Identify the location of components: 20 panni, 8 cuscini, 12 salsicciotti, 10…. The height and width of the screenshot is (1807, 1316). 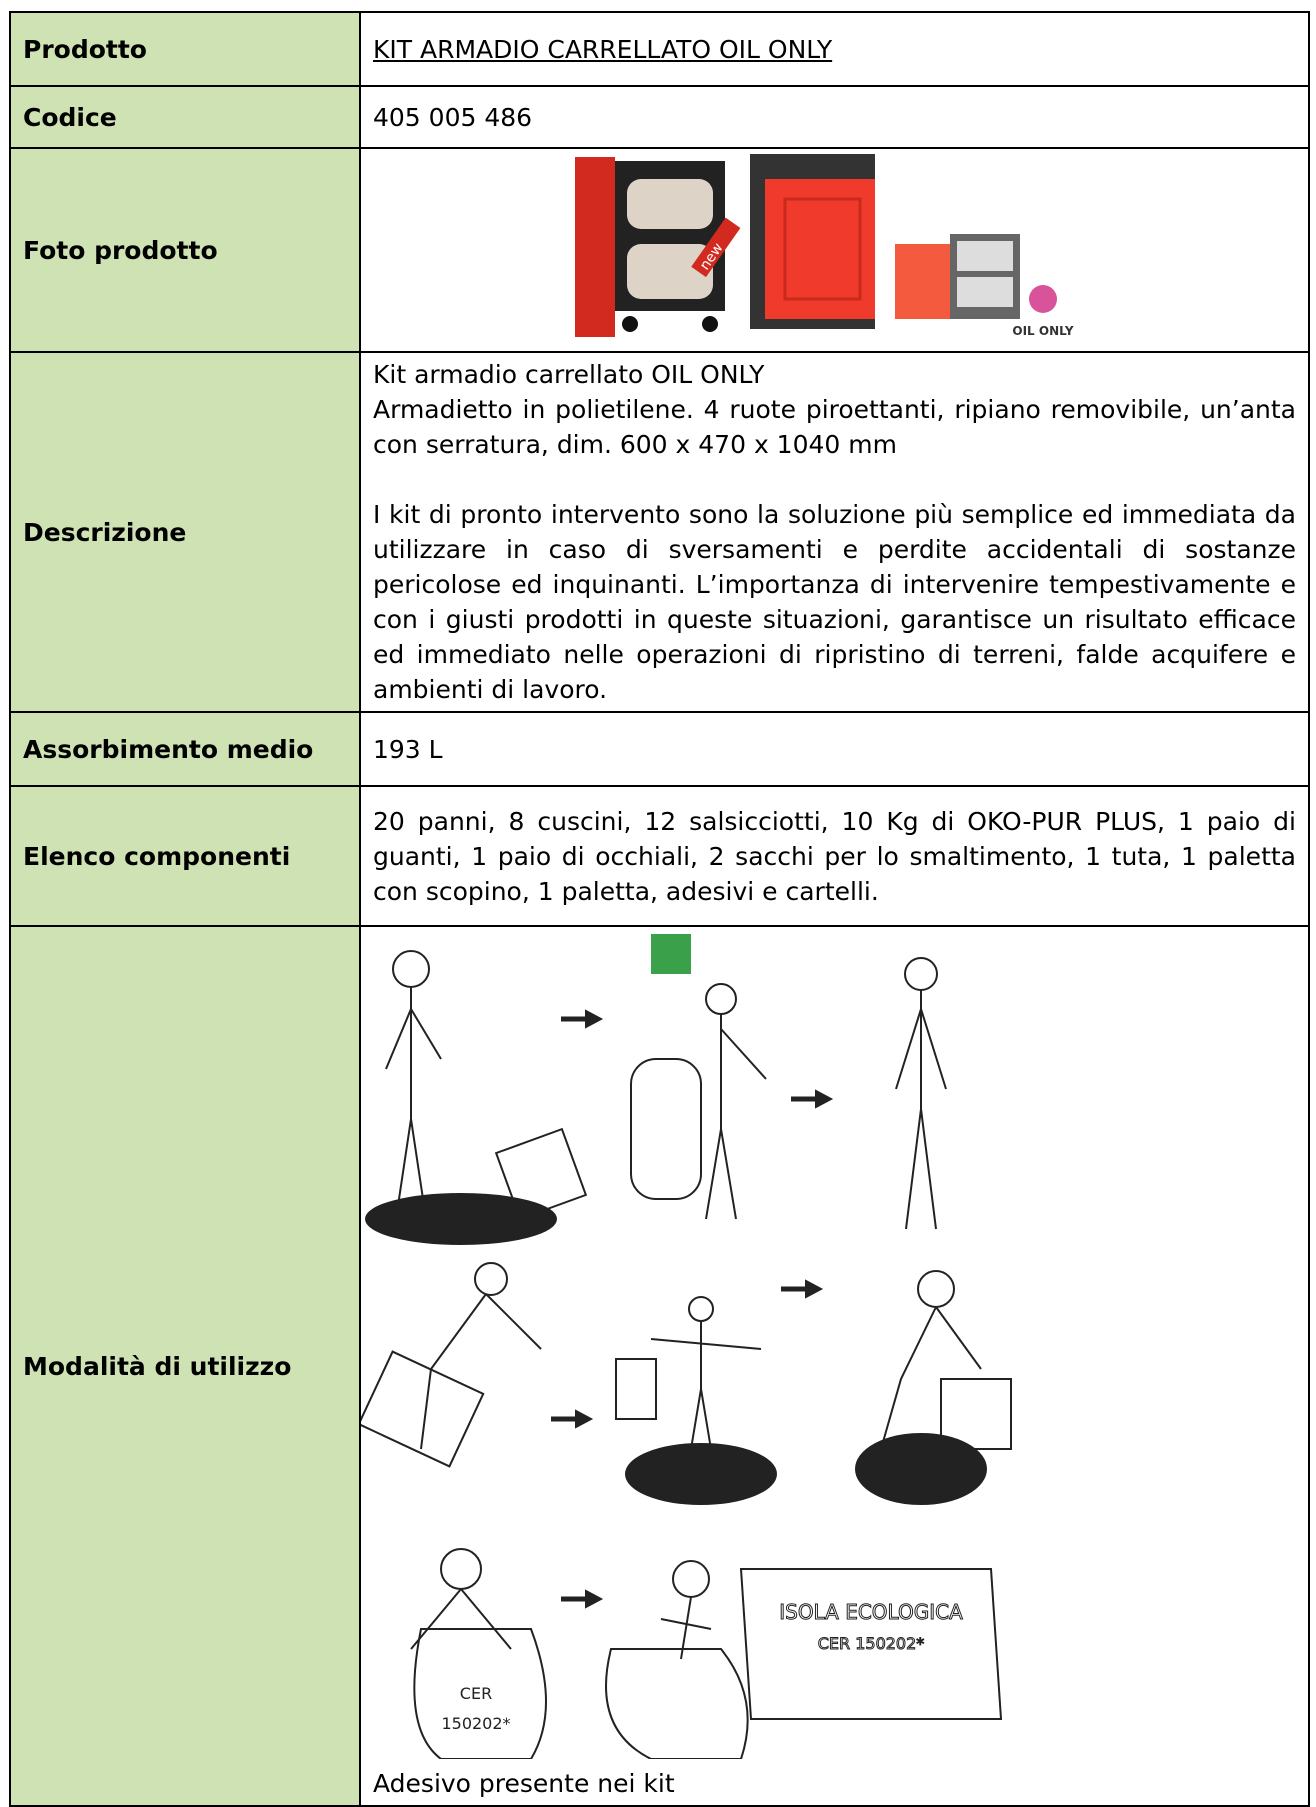
(834, 856).